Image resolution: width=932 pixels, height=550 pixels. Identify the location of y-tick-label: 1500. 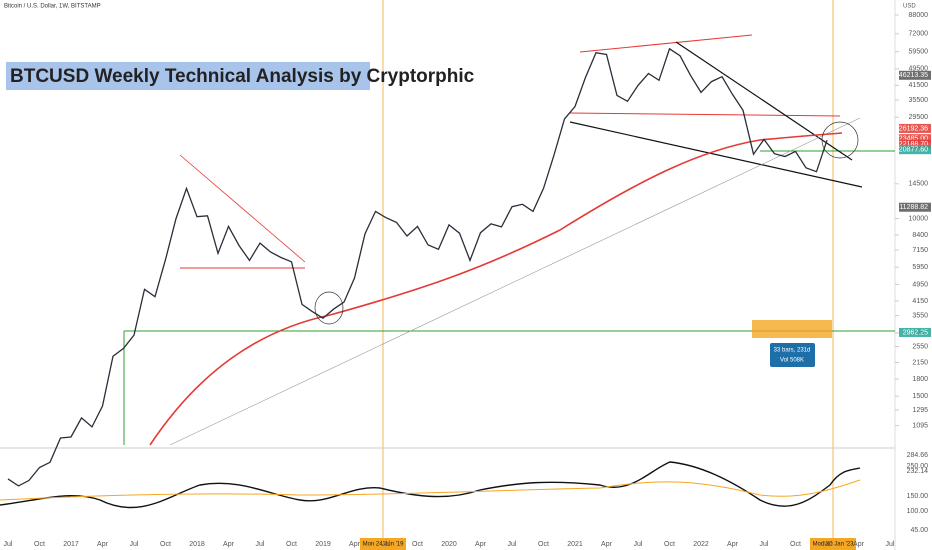
(920, 396).